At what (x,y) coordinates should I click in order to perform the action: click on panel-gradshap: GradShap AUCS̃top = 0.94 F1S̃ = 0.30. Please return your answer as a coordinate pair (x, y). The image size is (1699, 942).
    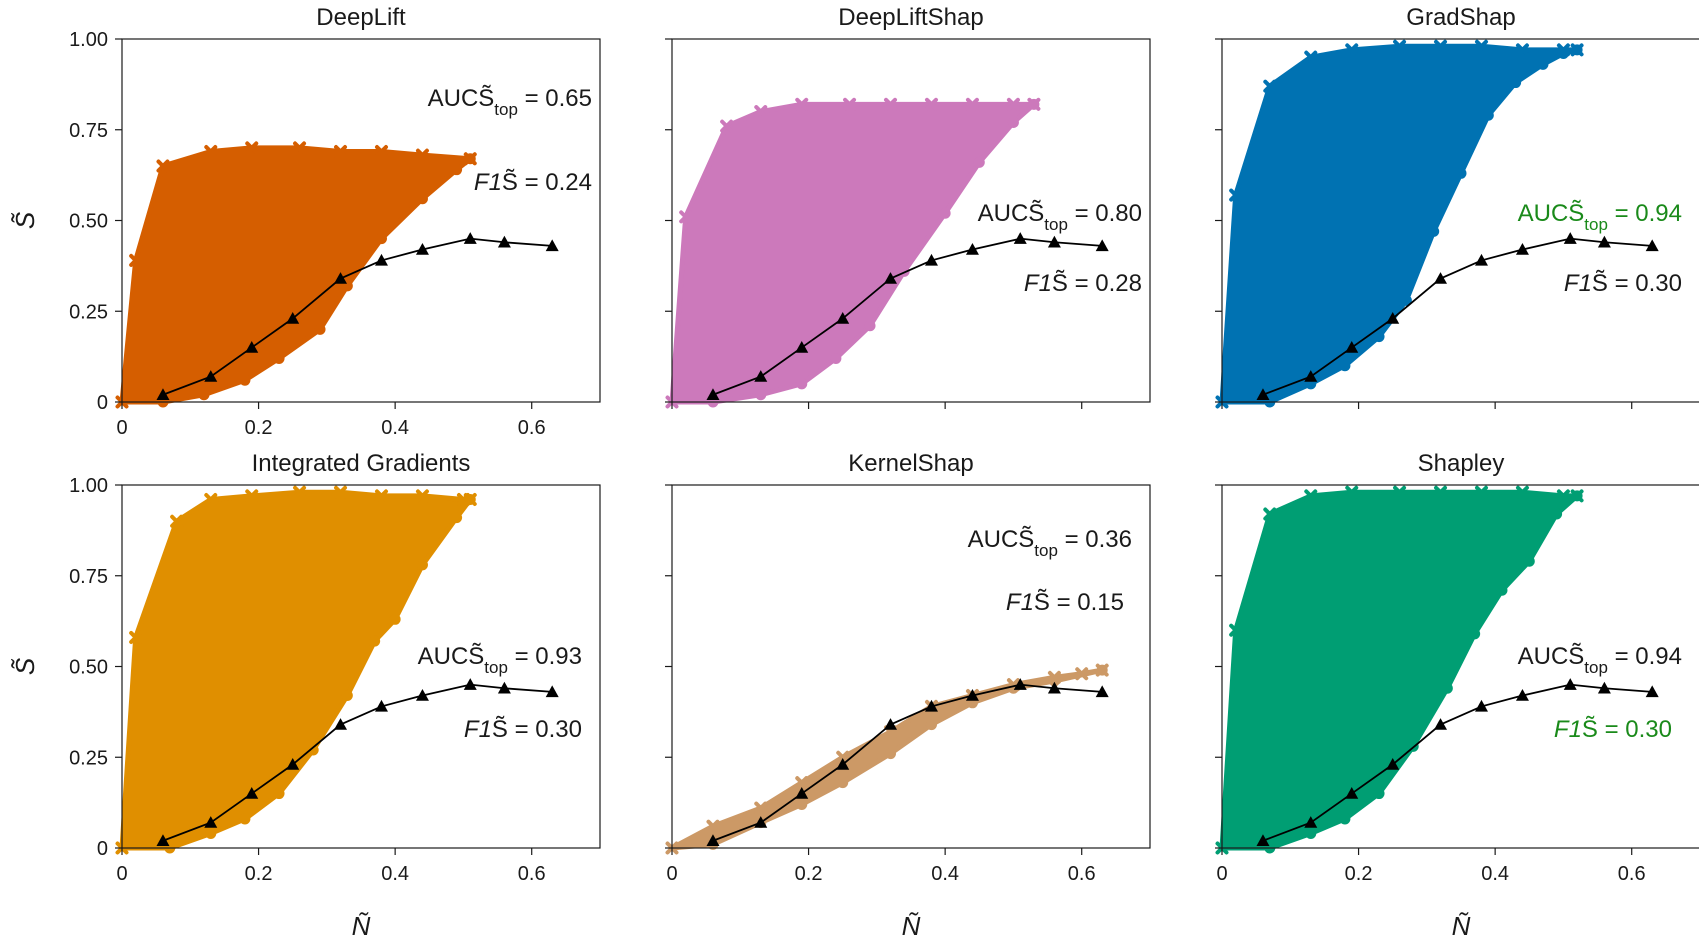
    Looking at the image, I should click on (1457, 206).